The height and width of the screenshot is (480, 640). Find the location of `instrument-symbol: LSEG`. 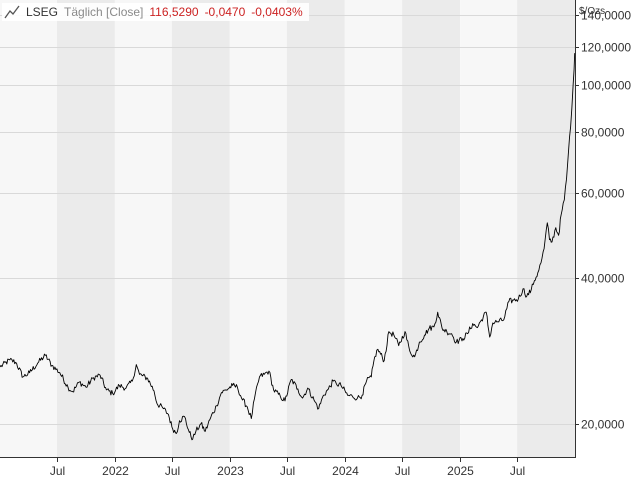

instrument-symbol: LSEG is located at coordinates (42, 12).